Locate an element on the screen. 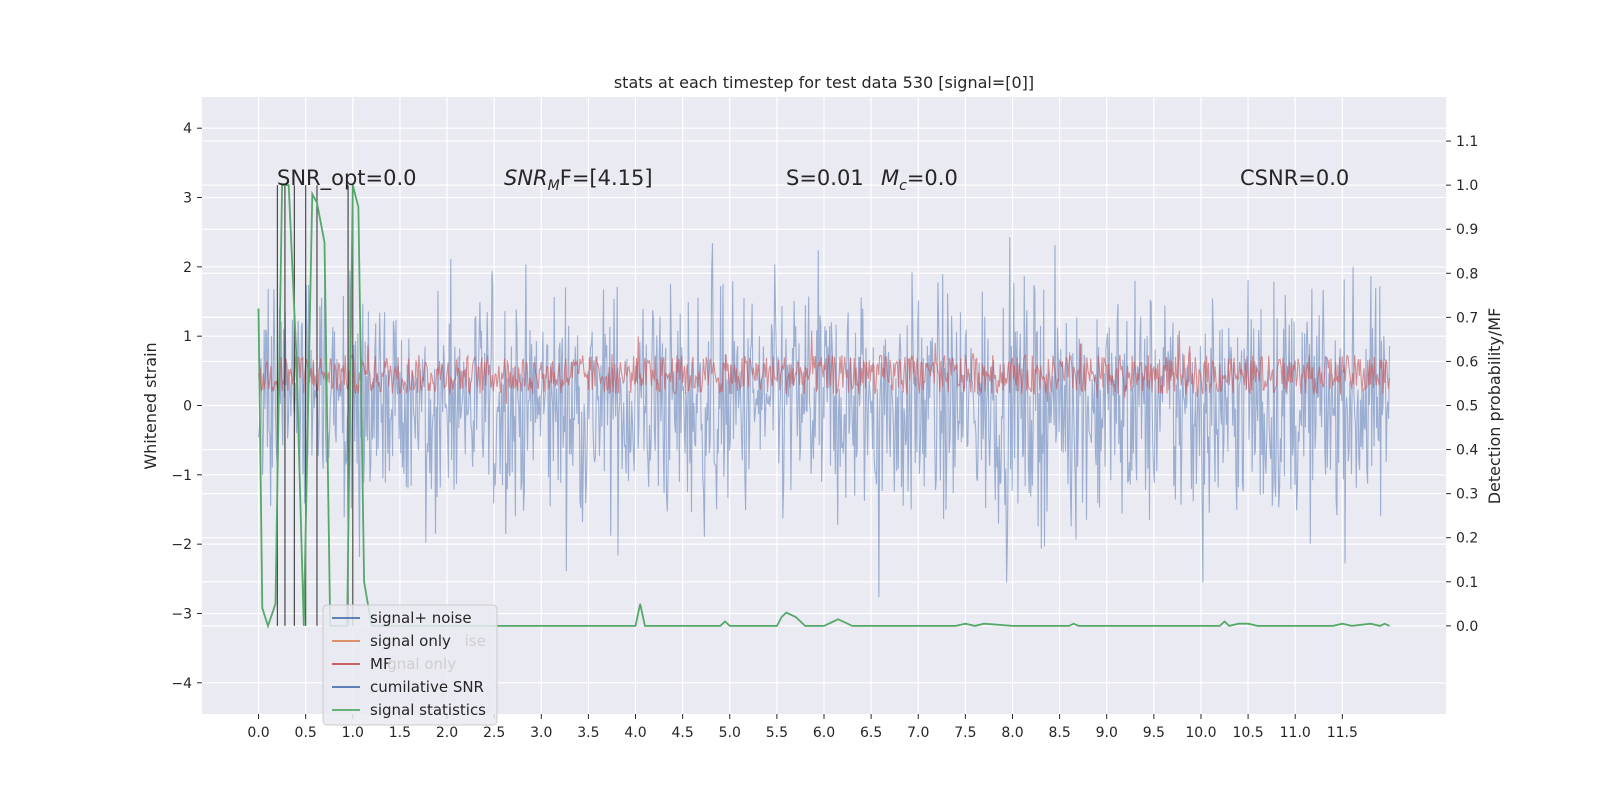  series-line-mf is located at coordinates (824, 367).